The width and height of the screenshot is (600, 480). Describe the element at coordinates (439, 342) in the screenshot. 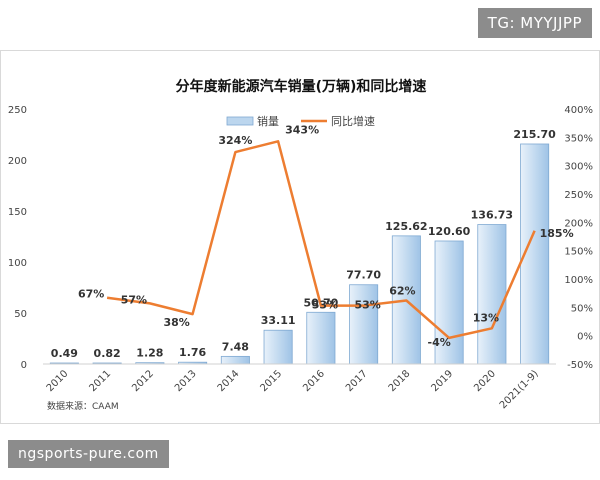

I see `line-value-label: -4%` at that location.